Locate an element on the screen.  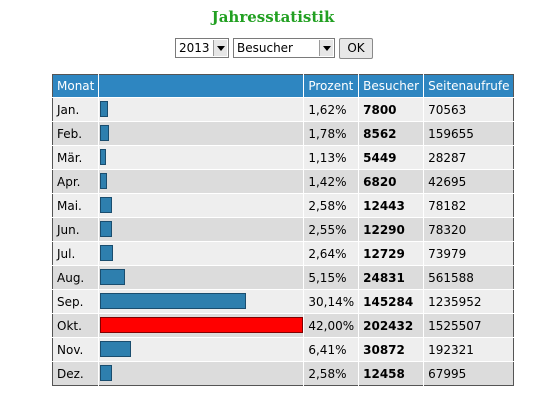
percent-cell: 30,14% is located at coordinates (331, 301).